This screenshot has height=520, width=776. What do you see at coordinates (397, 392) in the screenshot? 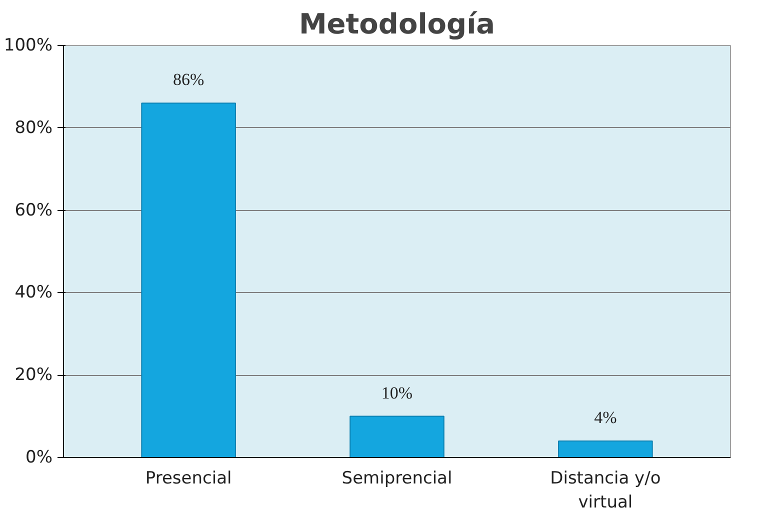
I see `data-label: 10%` at bounding box center [397, 392].